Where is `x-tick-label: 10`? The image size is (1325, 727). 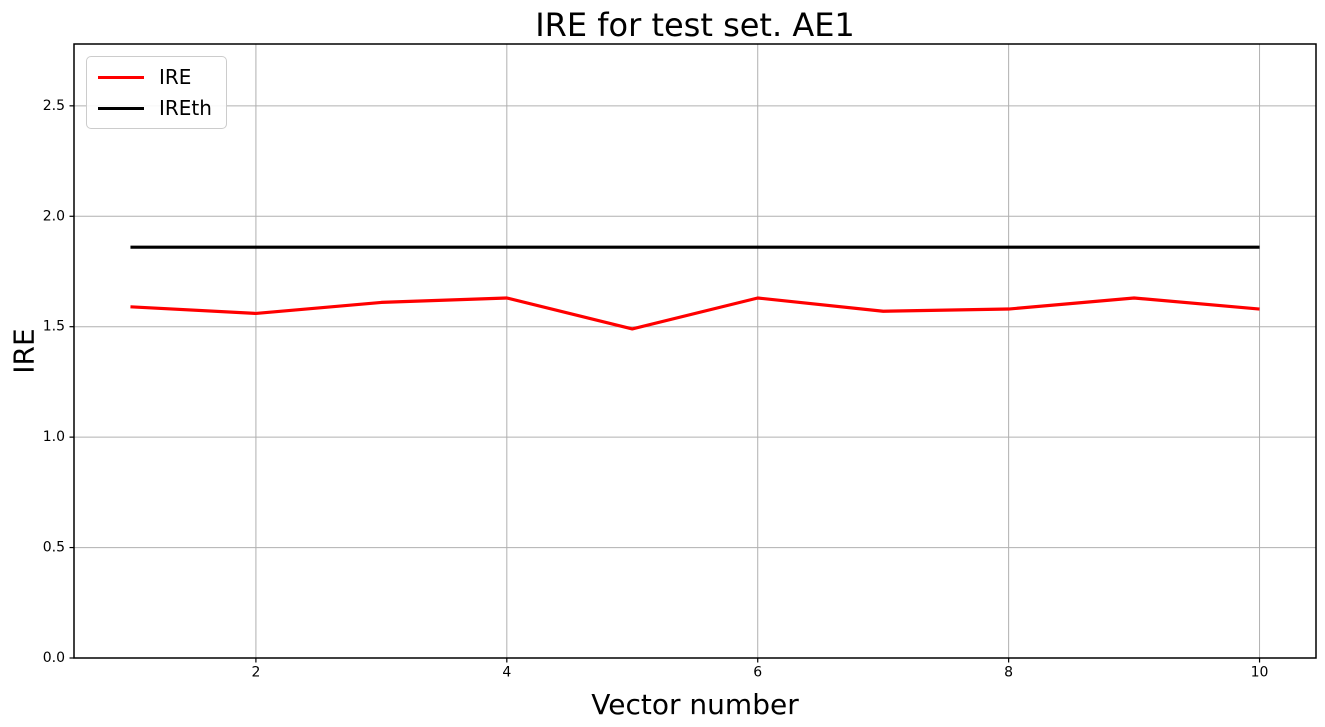 x-tick-label: 10 is located at coordinates (1260, 673).